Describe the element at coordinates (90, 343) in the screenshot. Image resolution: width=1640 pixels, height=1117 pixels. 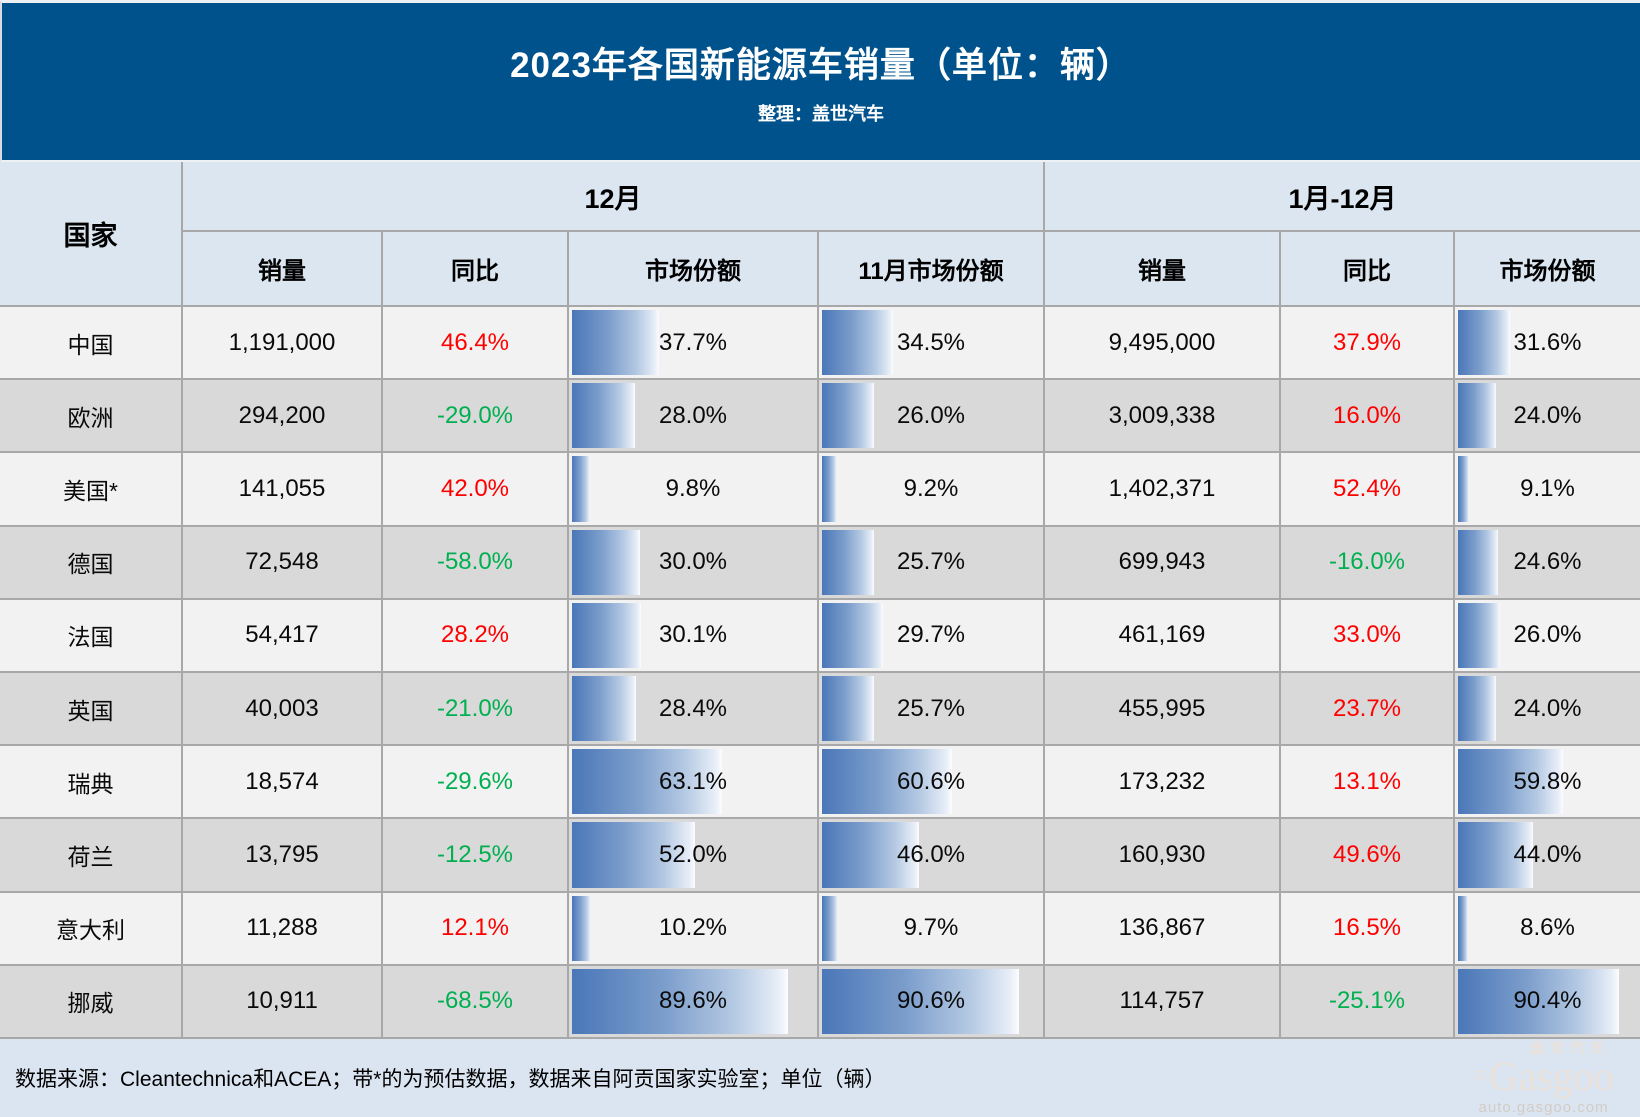
I see `country-cell: 中国` at that location.